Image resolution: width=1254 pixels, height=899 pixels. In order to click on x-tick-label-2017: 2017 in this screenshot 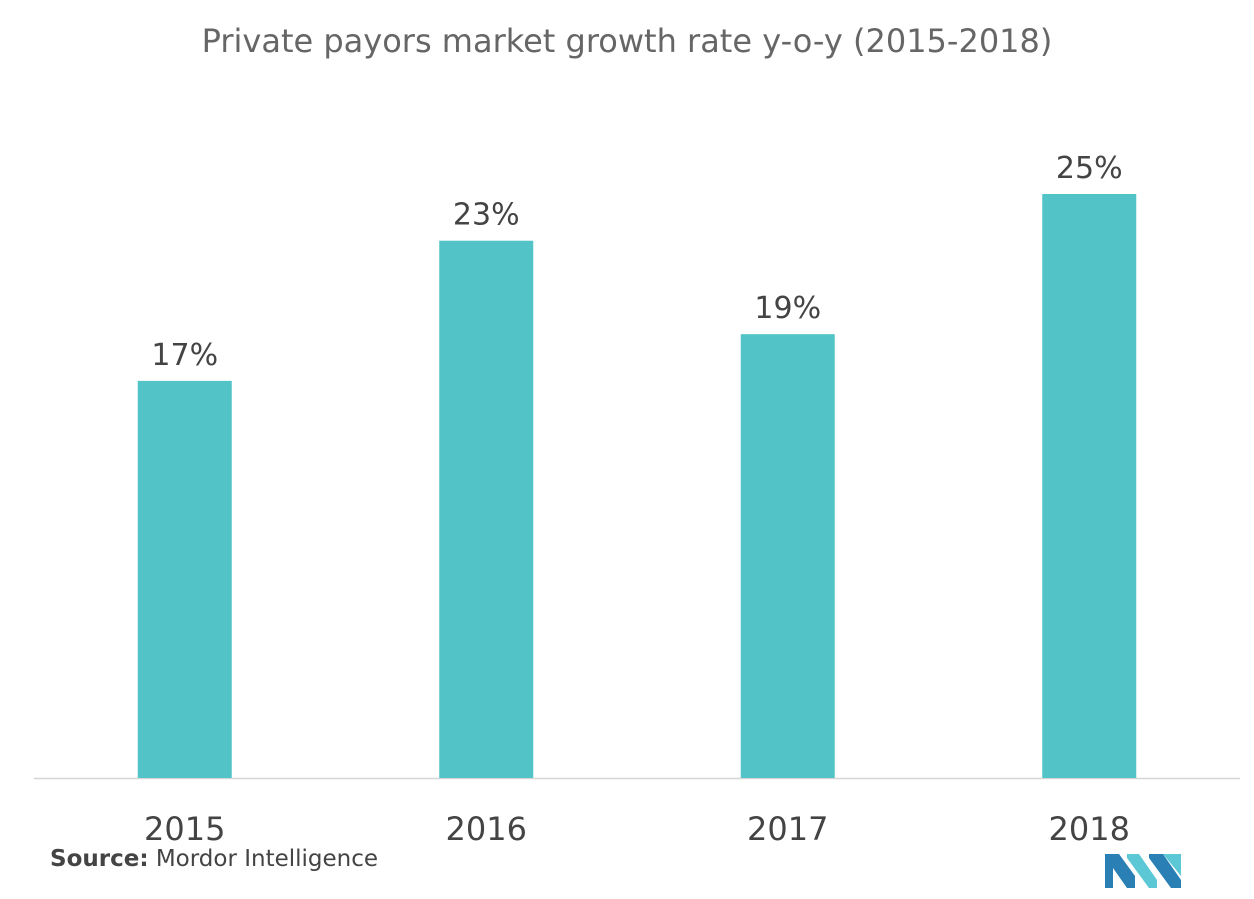, I will do `click(787, 829)`.